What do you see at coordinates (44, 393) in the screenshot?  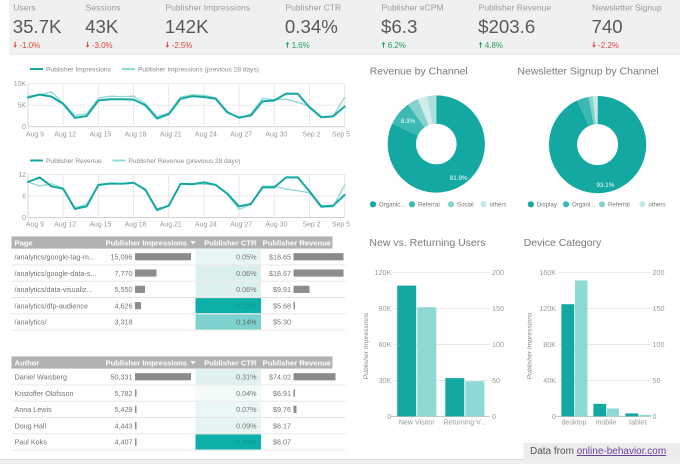 I see `svg-text: Kristoffer Olofsson` at bounding box center [44, 393].